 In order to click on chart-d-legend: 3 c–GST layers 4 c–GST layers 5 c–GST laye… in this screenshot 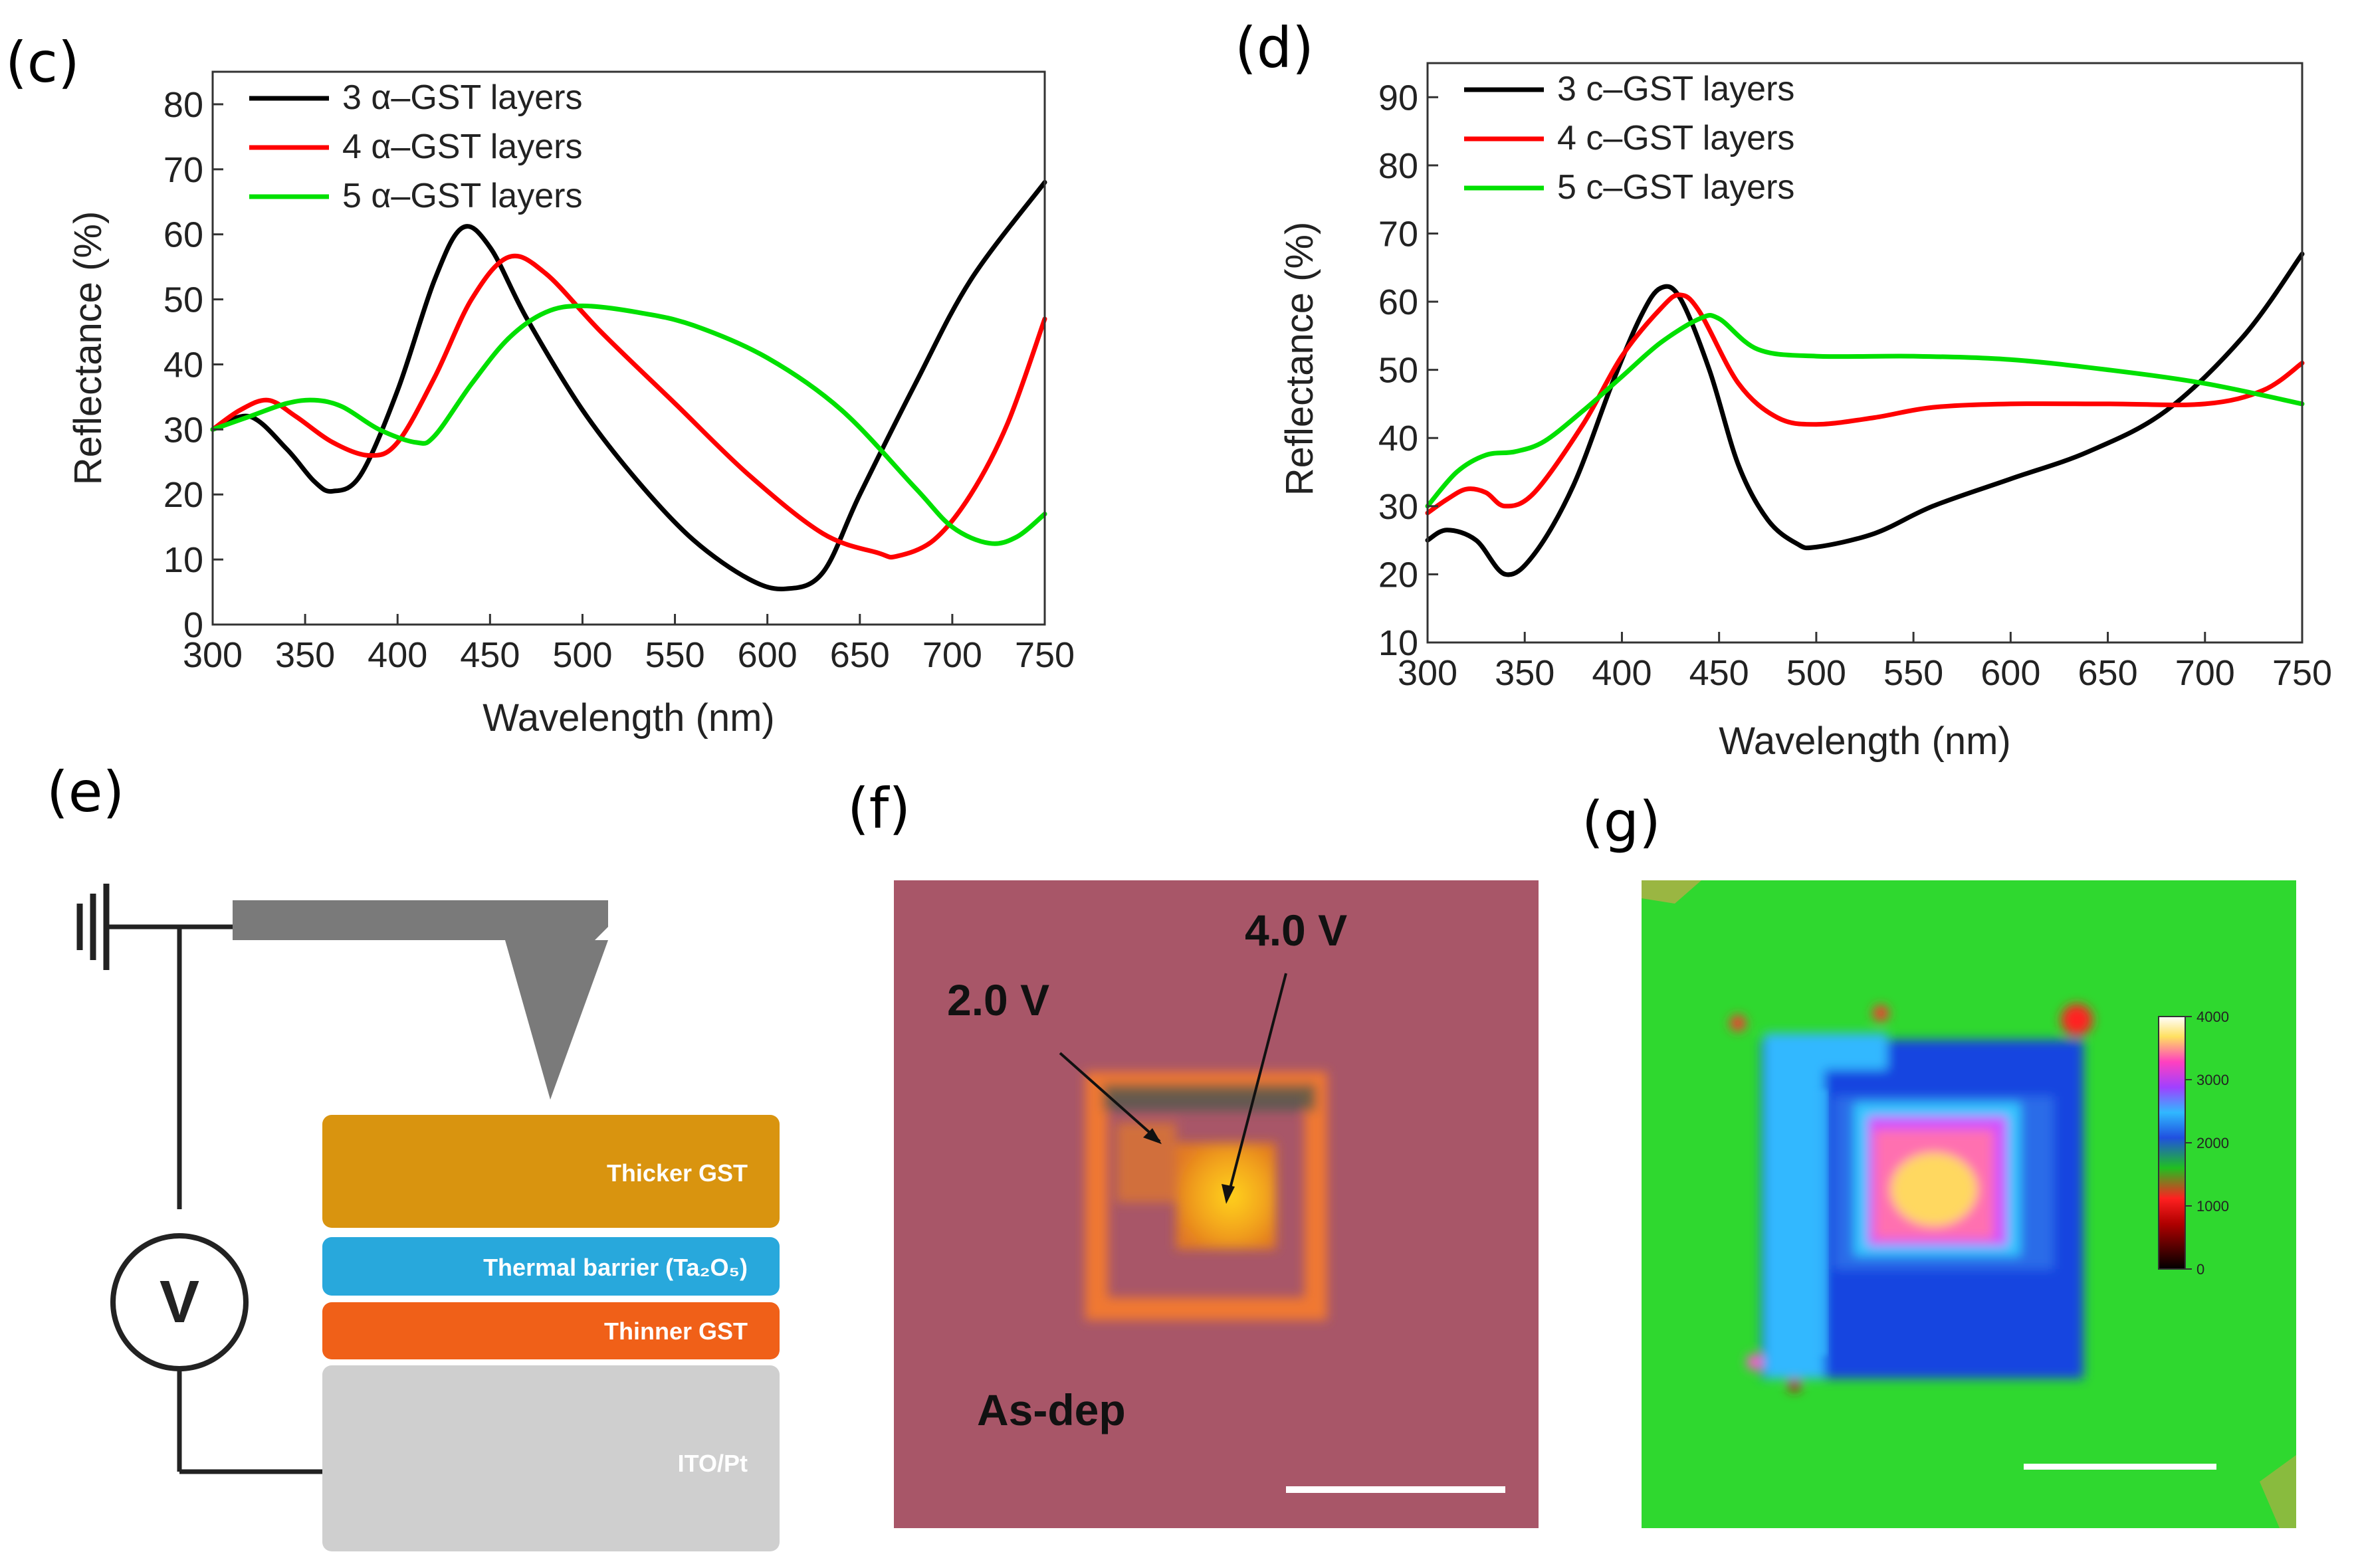, I will do `click(1629, 138)`.